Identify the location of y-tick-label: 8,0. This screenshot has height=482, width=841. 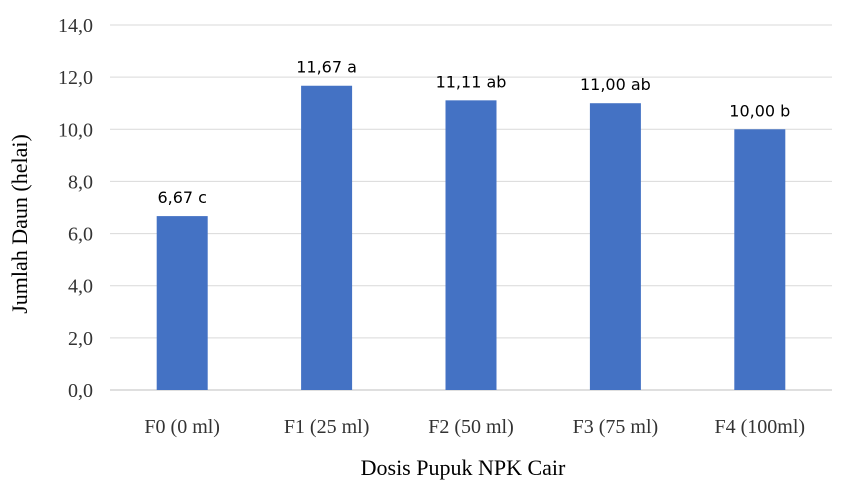
(80, 182).